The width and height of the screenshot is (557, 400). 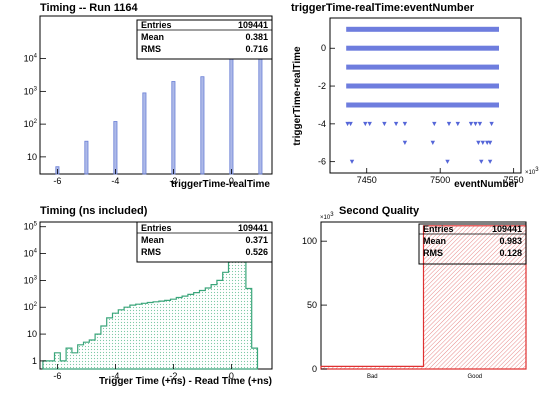 I want to click on y-tick-label: 1, so click(x=34, y=361).